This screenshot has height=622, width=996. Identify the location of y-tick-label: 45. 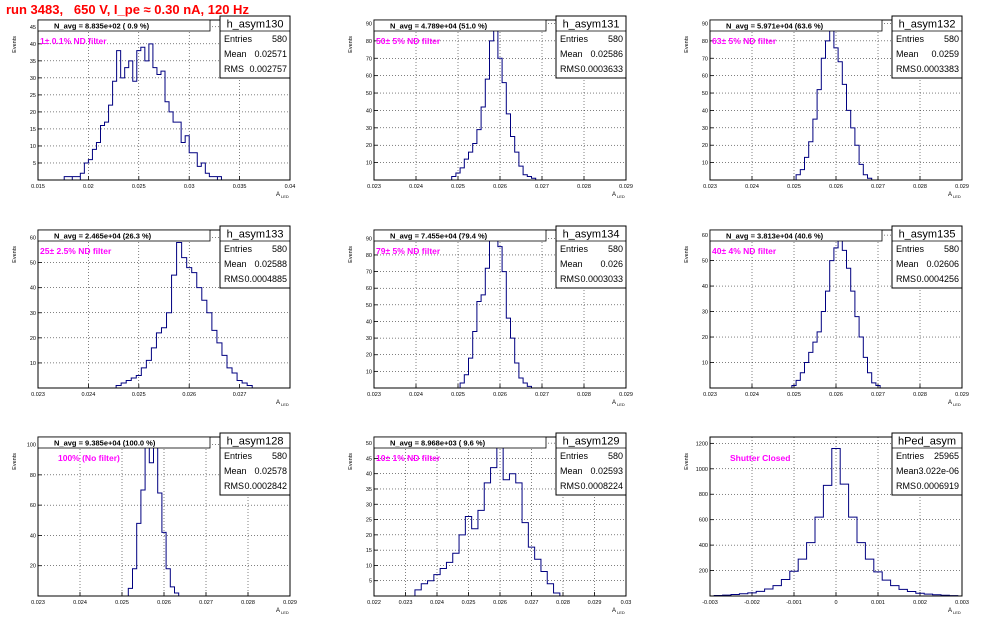
(33, 28).